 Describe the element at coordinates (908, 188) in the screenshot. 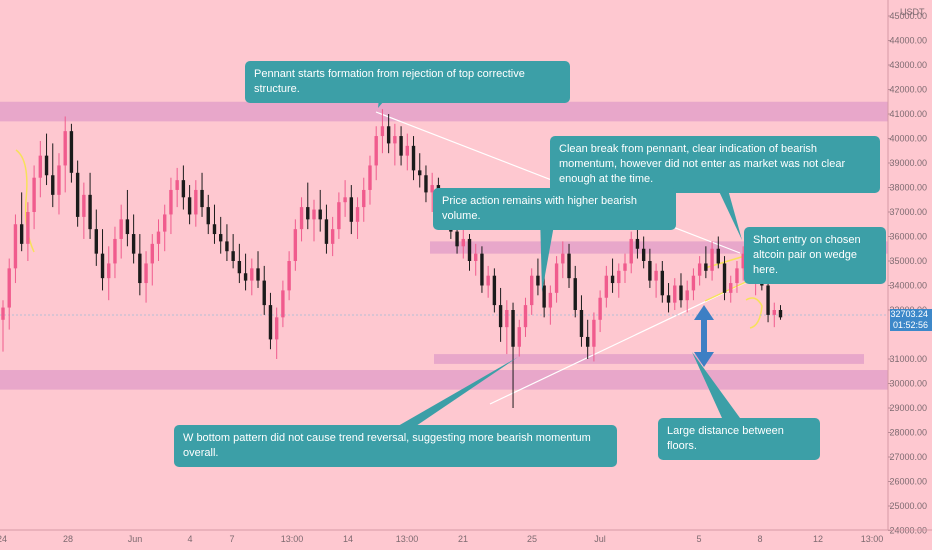

I see `price-tick-label: 38000.00` at that location.